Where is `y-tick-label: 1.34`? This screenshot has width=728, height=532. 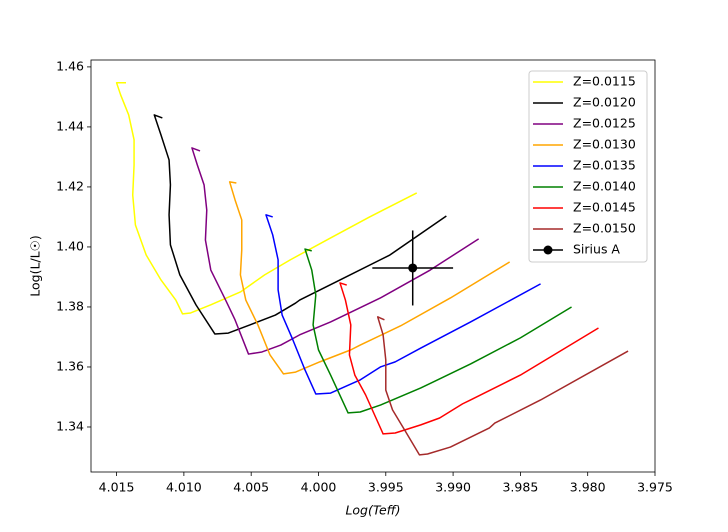 y-tick-label: 1.34 is located at coordinates (70, 425).